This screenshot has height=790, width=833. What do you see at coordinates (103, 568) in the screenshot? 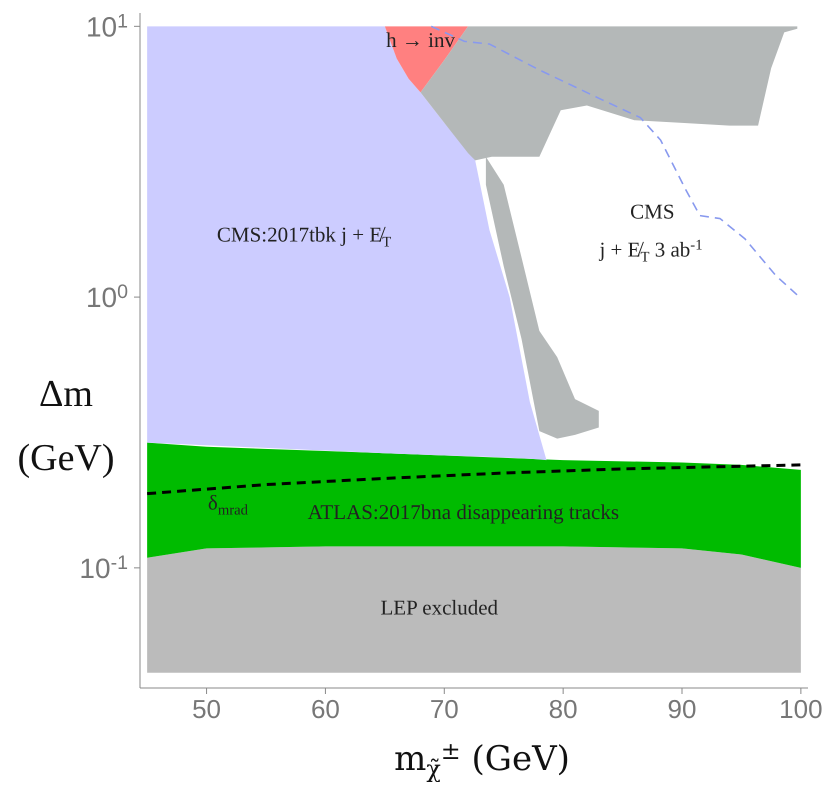
I see `y-tick-label: 10$^{-1}$` at bounding box center [103, 568].